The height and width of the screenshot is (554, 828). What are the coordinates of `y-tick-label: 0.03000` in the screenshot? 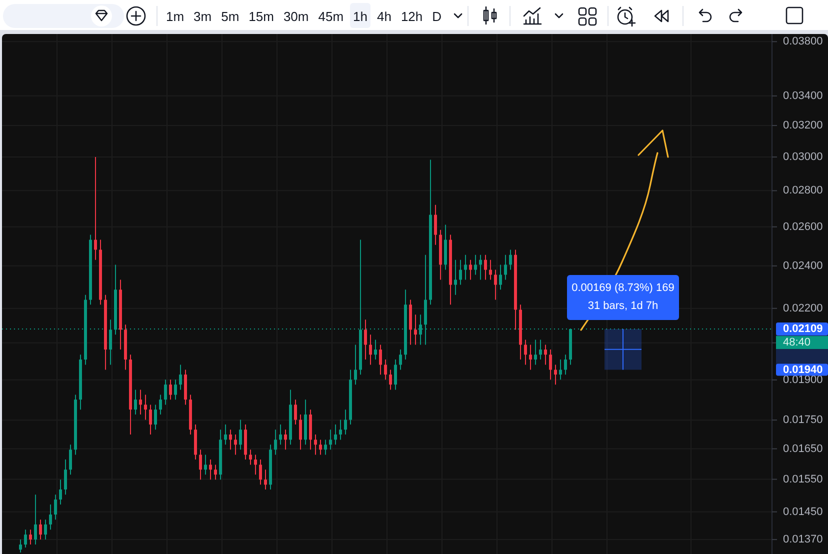 It's located at (803, 157).